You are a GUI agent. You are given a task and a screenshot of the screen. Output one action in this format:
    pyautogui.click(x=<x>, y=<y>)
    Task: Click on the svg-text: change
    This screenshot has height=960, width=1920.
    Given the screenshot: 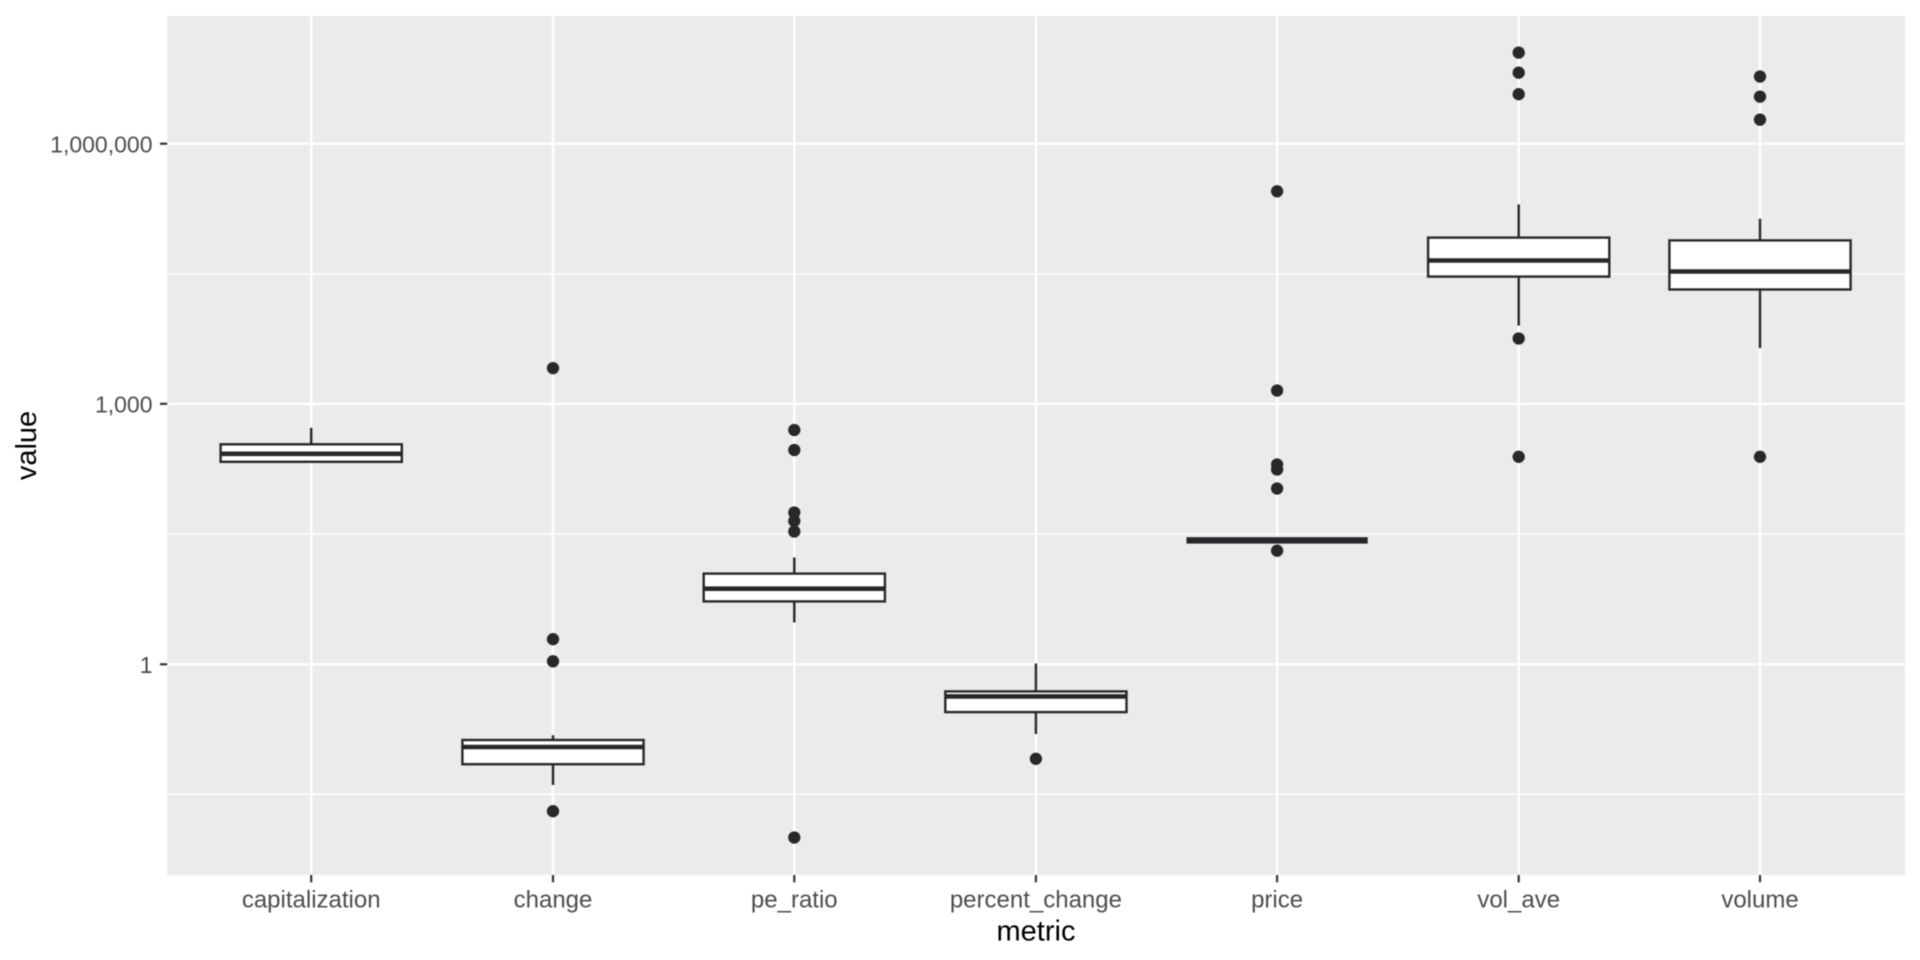 What is the action you would take?
    pyautogui.click(x=553, y=900)
    